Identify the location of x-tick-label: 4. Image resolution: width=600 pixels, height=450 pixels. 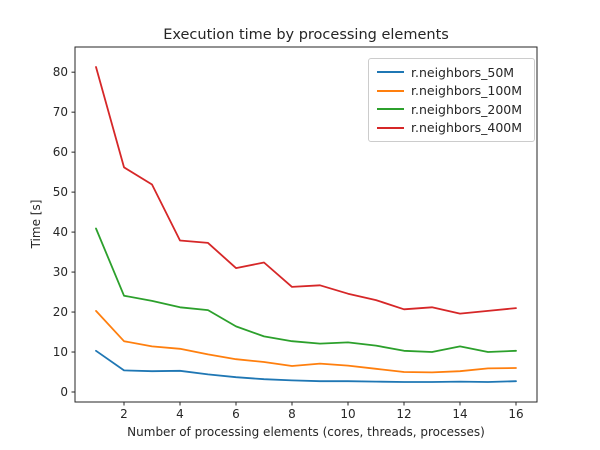
(180, 414).